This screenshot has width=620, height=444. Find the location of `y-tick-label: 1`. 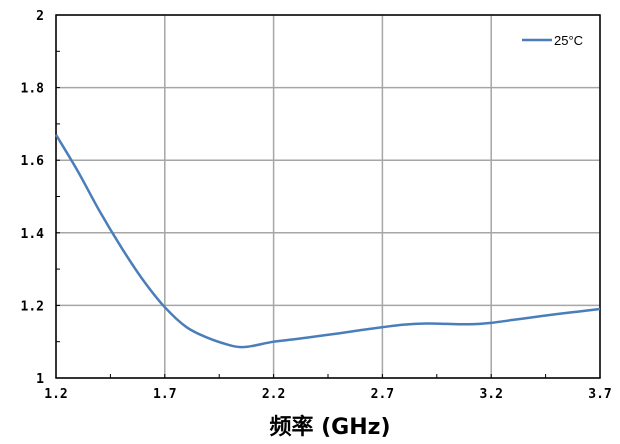

y-tick-label: 1 is located at coordinates (40, 379).